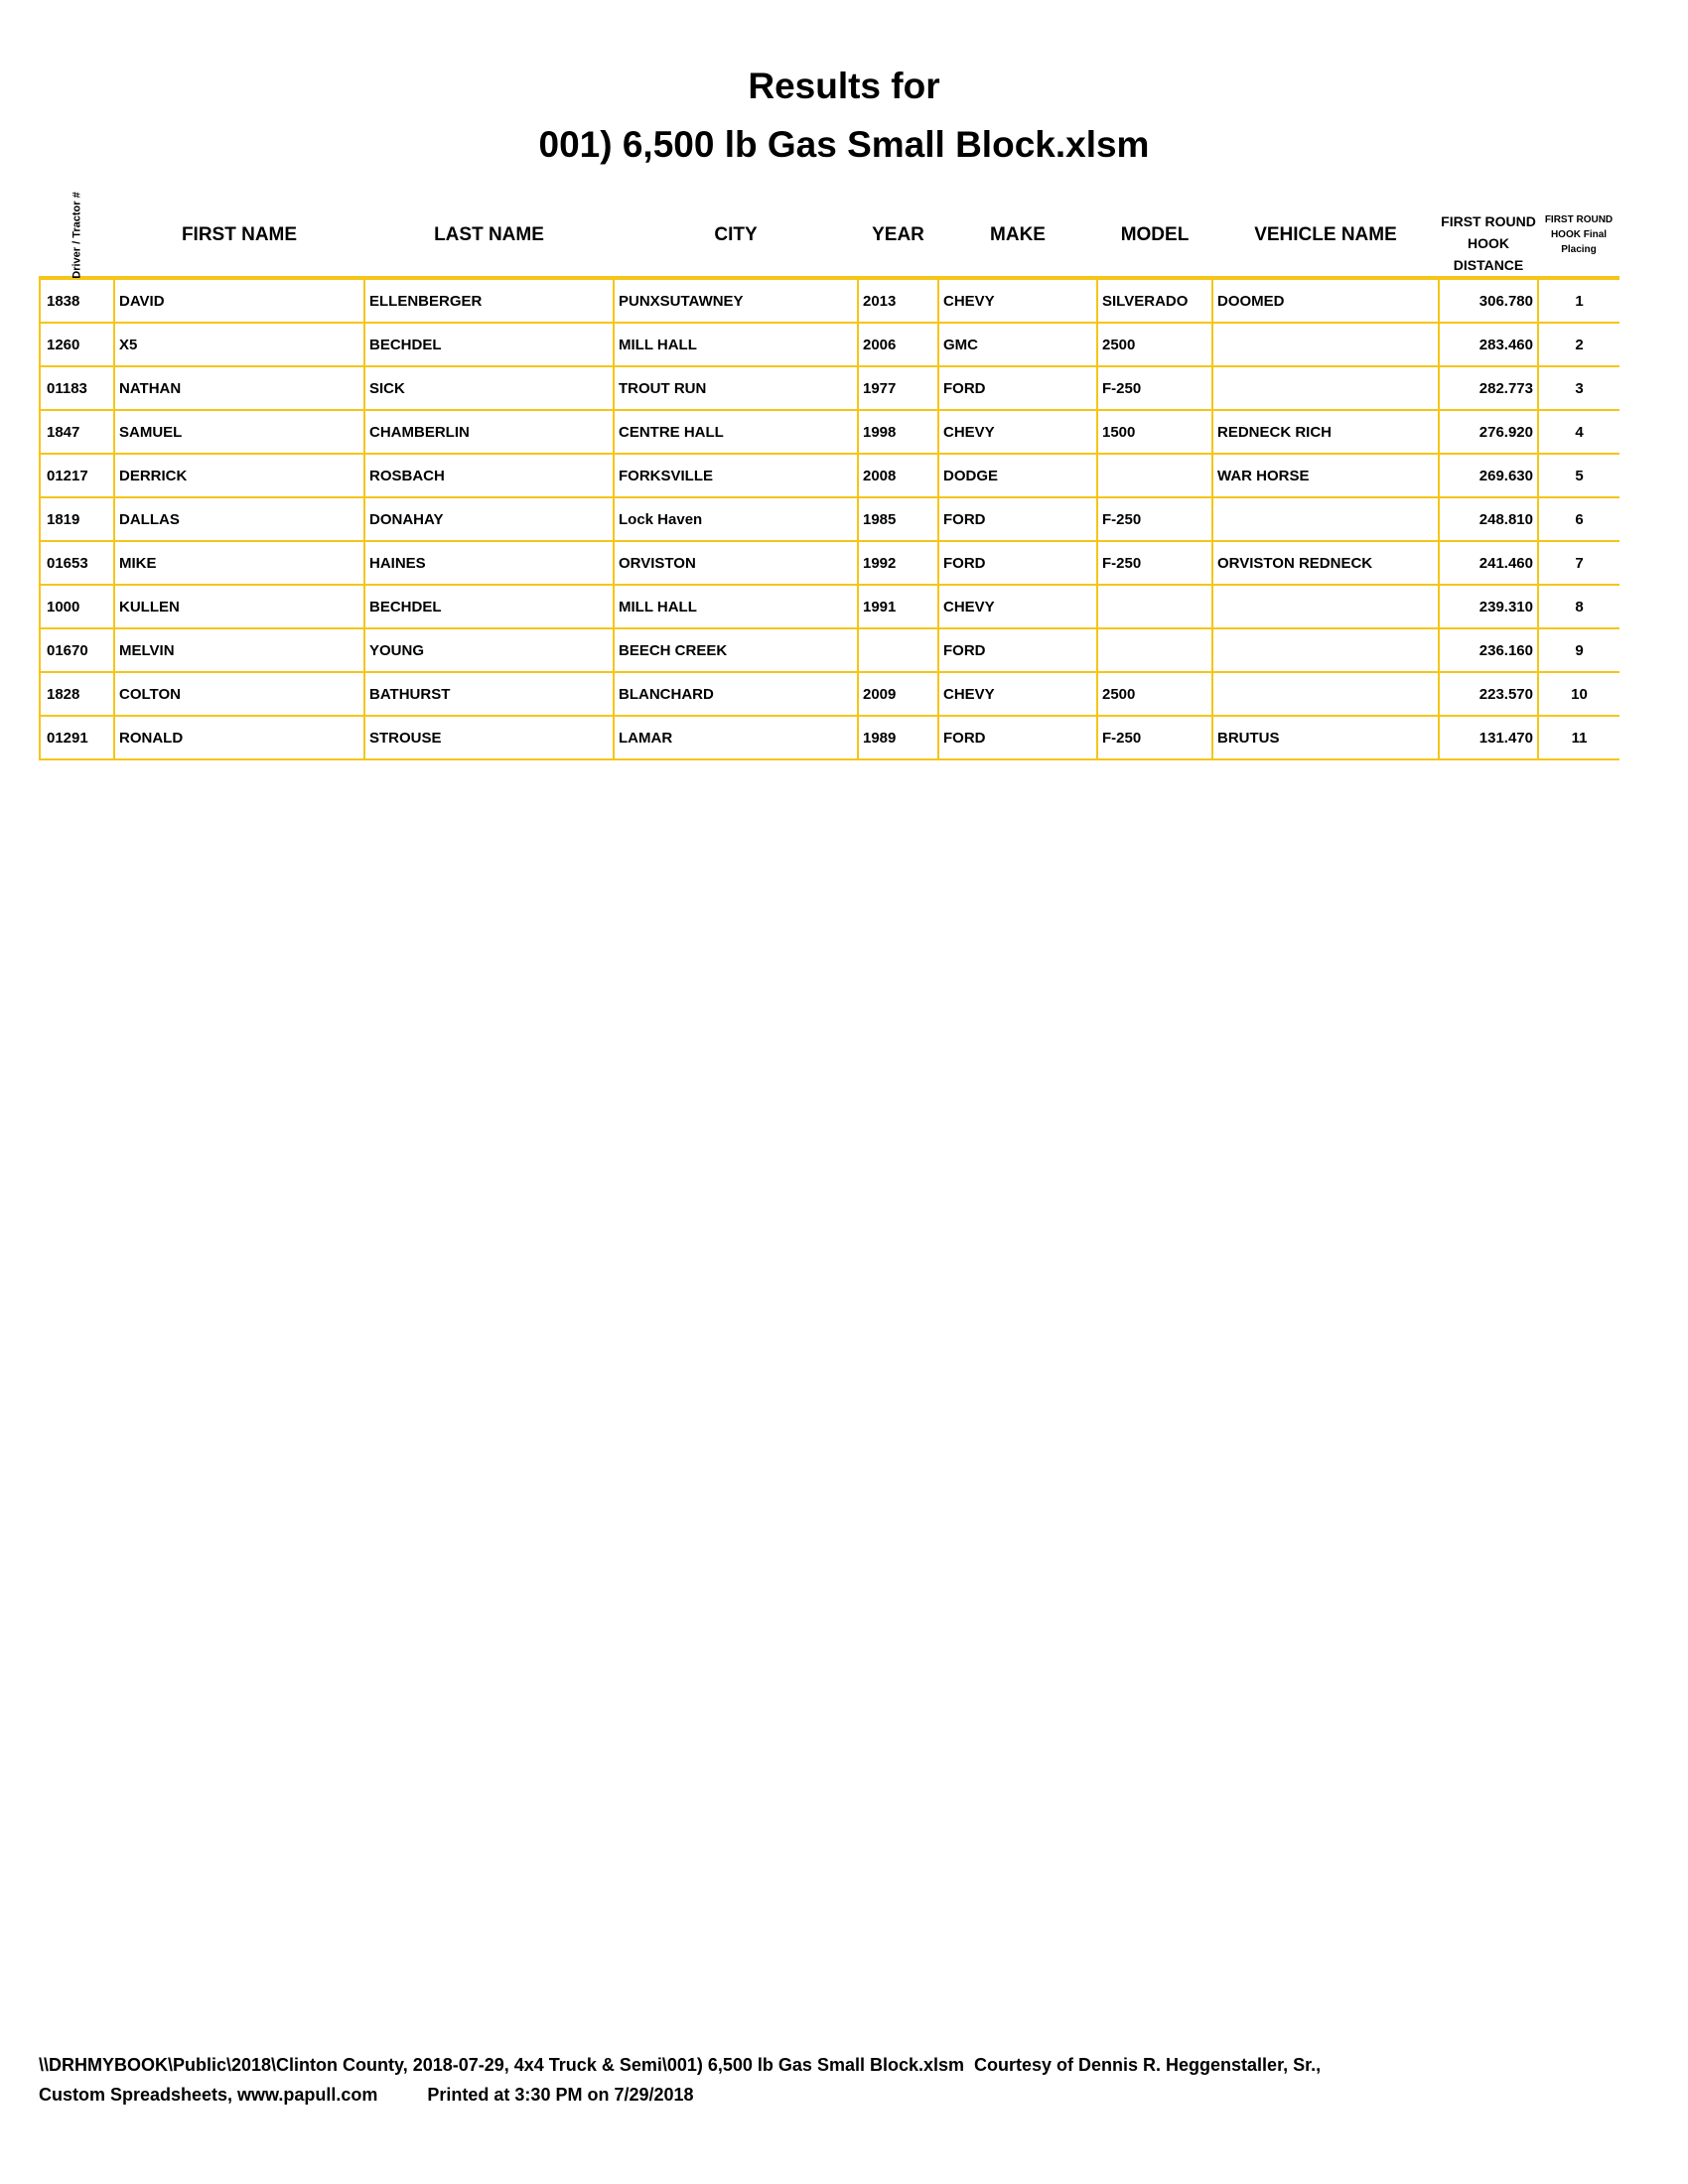 This screenshot has width=1688, height=2184. Describe the element at coordinates (489, 432) in the screenshot. I see `cell-last-name: CHAMBERLIN` at that location.